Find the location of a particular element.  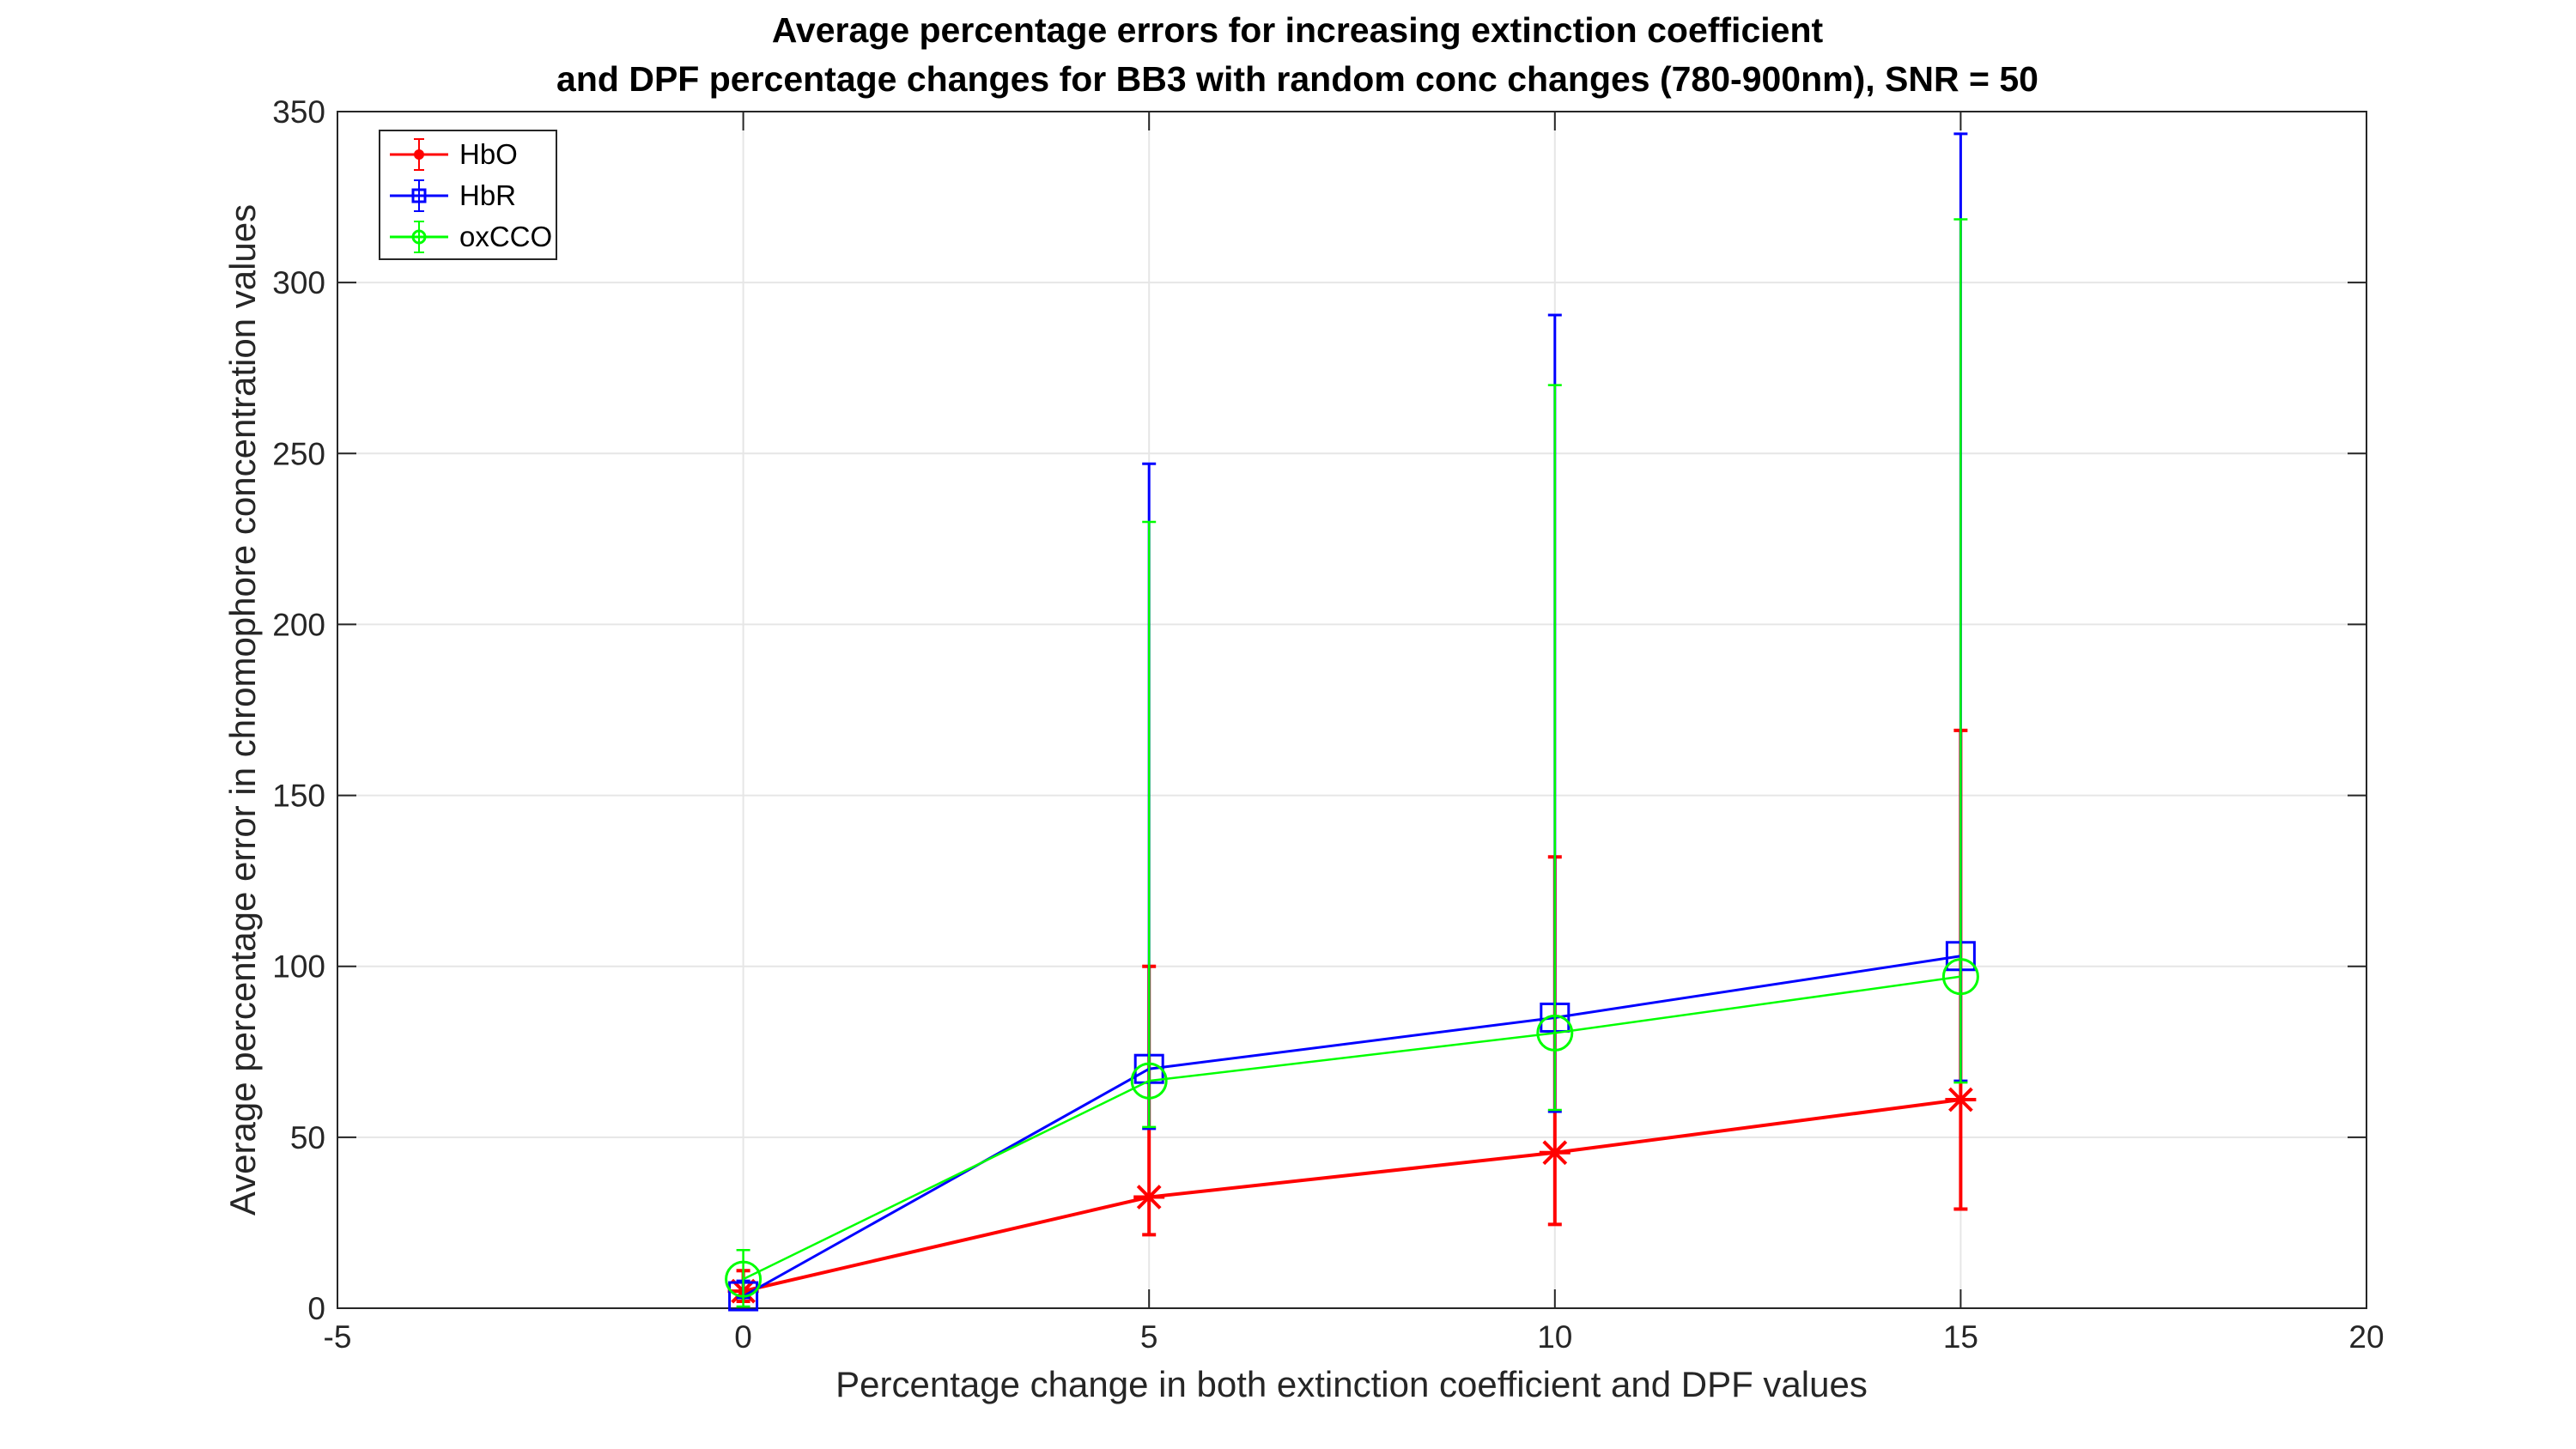

legend: HbO HbR oxCCO is located at coordinates (468, 195).